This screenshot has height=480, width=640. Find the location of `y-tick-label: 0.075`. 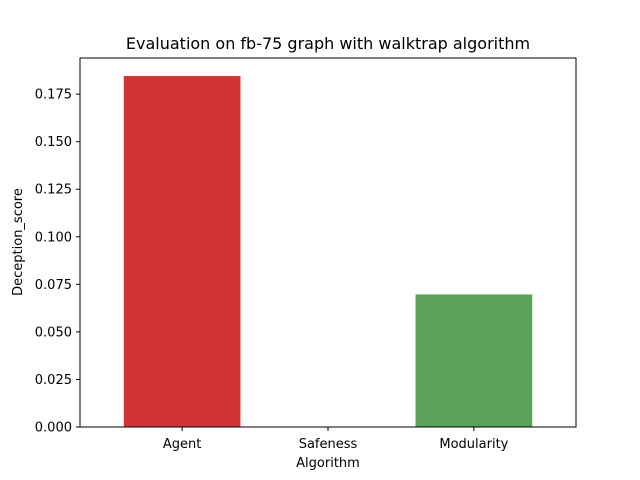

y-tick-label: 0.075 is located at coordinates (53, 285).